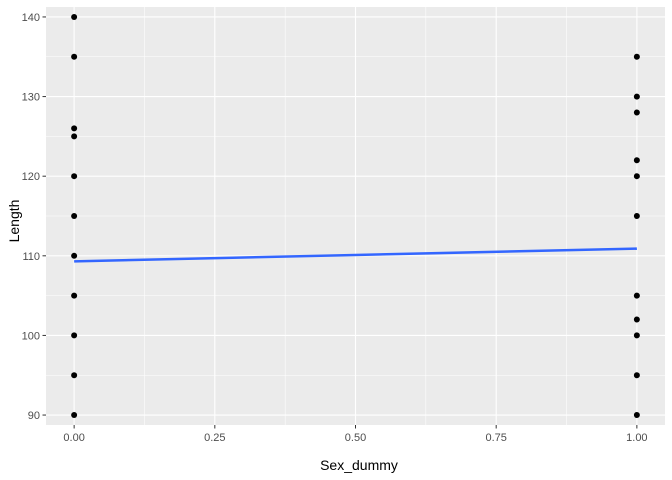  I want to click on y-tick-label: 110, so click(31, 257).